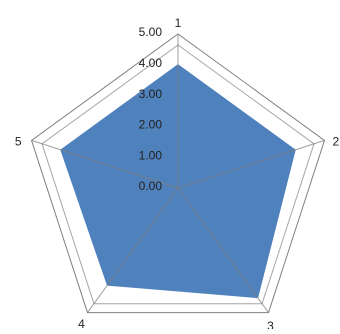 Image resolution: width=340 pixels, height=334 pixels. What do you see at coordinates (335, 142) in the screenshot?
I see `category-label-2: 2` at bounding box center [335, 142].